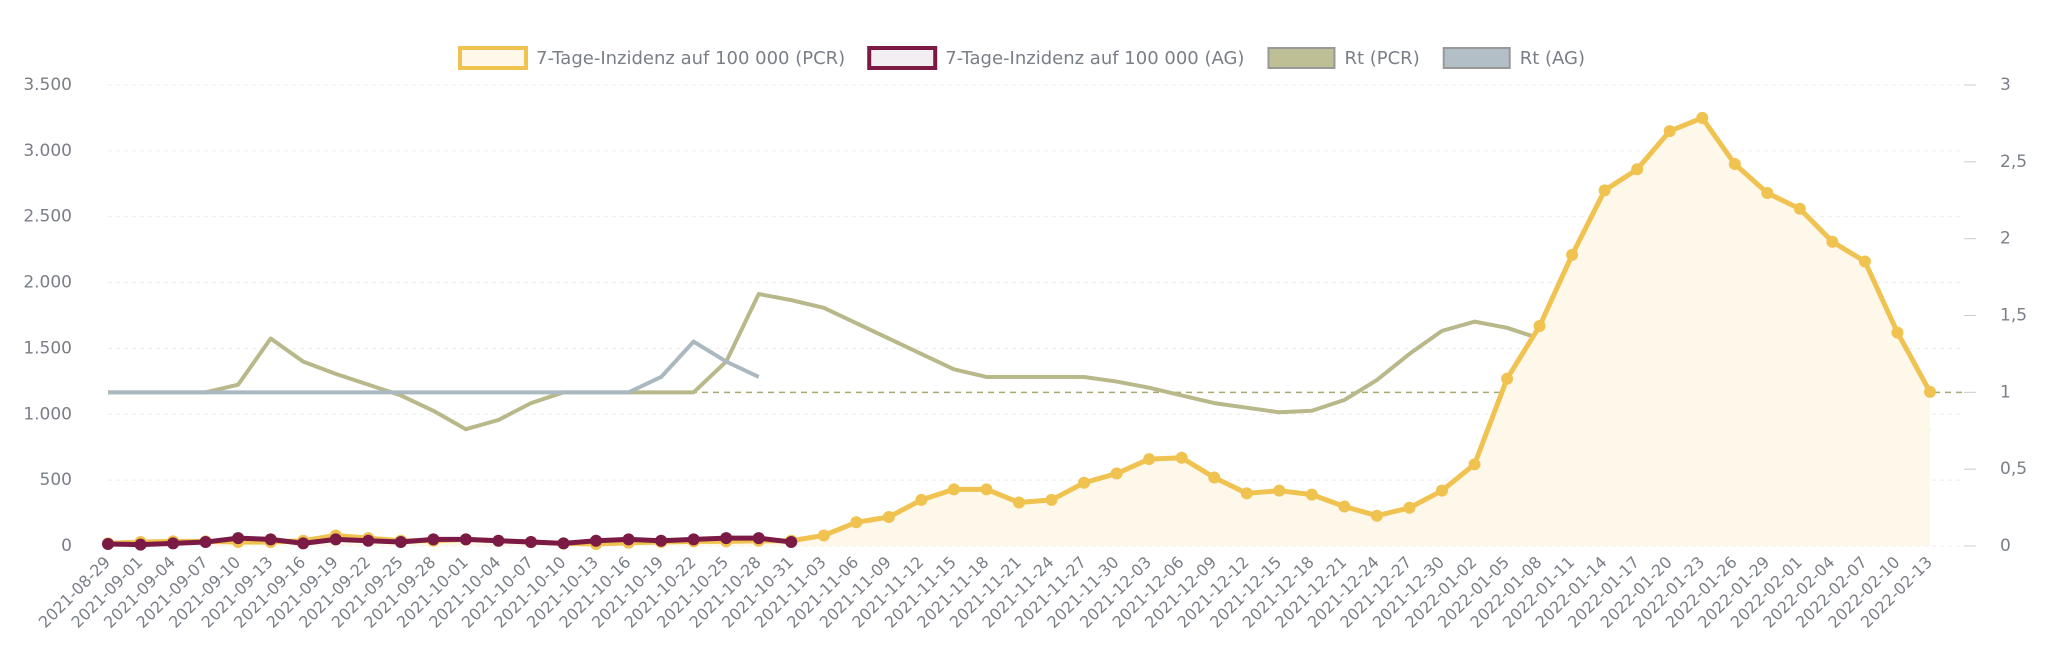 The width and height of the screenshot is (2048, 668). What do you see at coordinates (47, 414) in the screenshot?
I see `y-tick-label: 1.000` at bounding box center [47, 414].